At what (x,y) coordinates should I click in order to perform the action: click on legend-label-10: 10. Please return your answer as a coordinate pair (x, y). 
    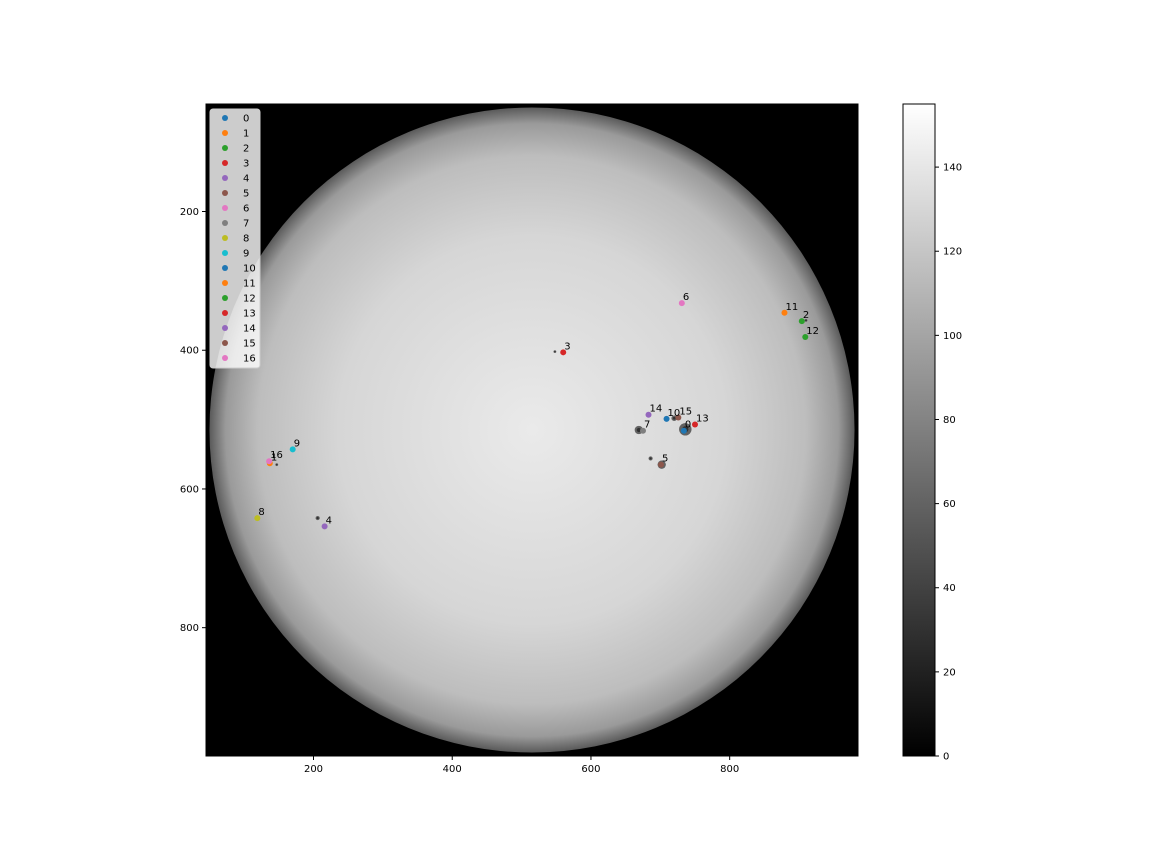
    Looking at the image, I should click on (249, 269).